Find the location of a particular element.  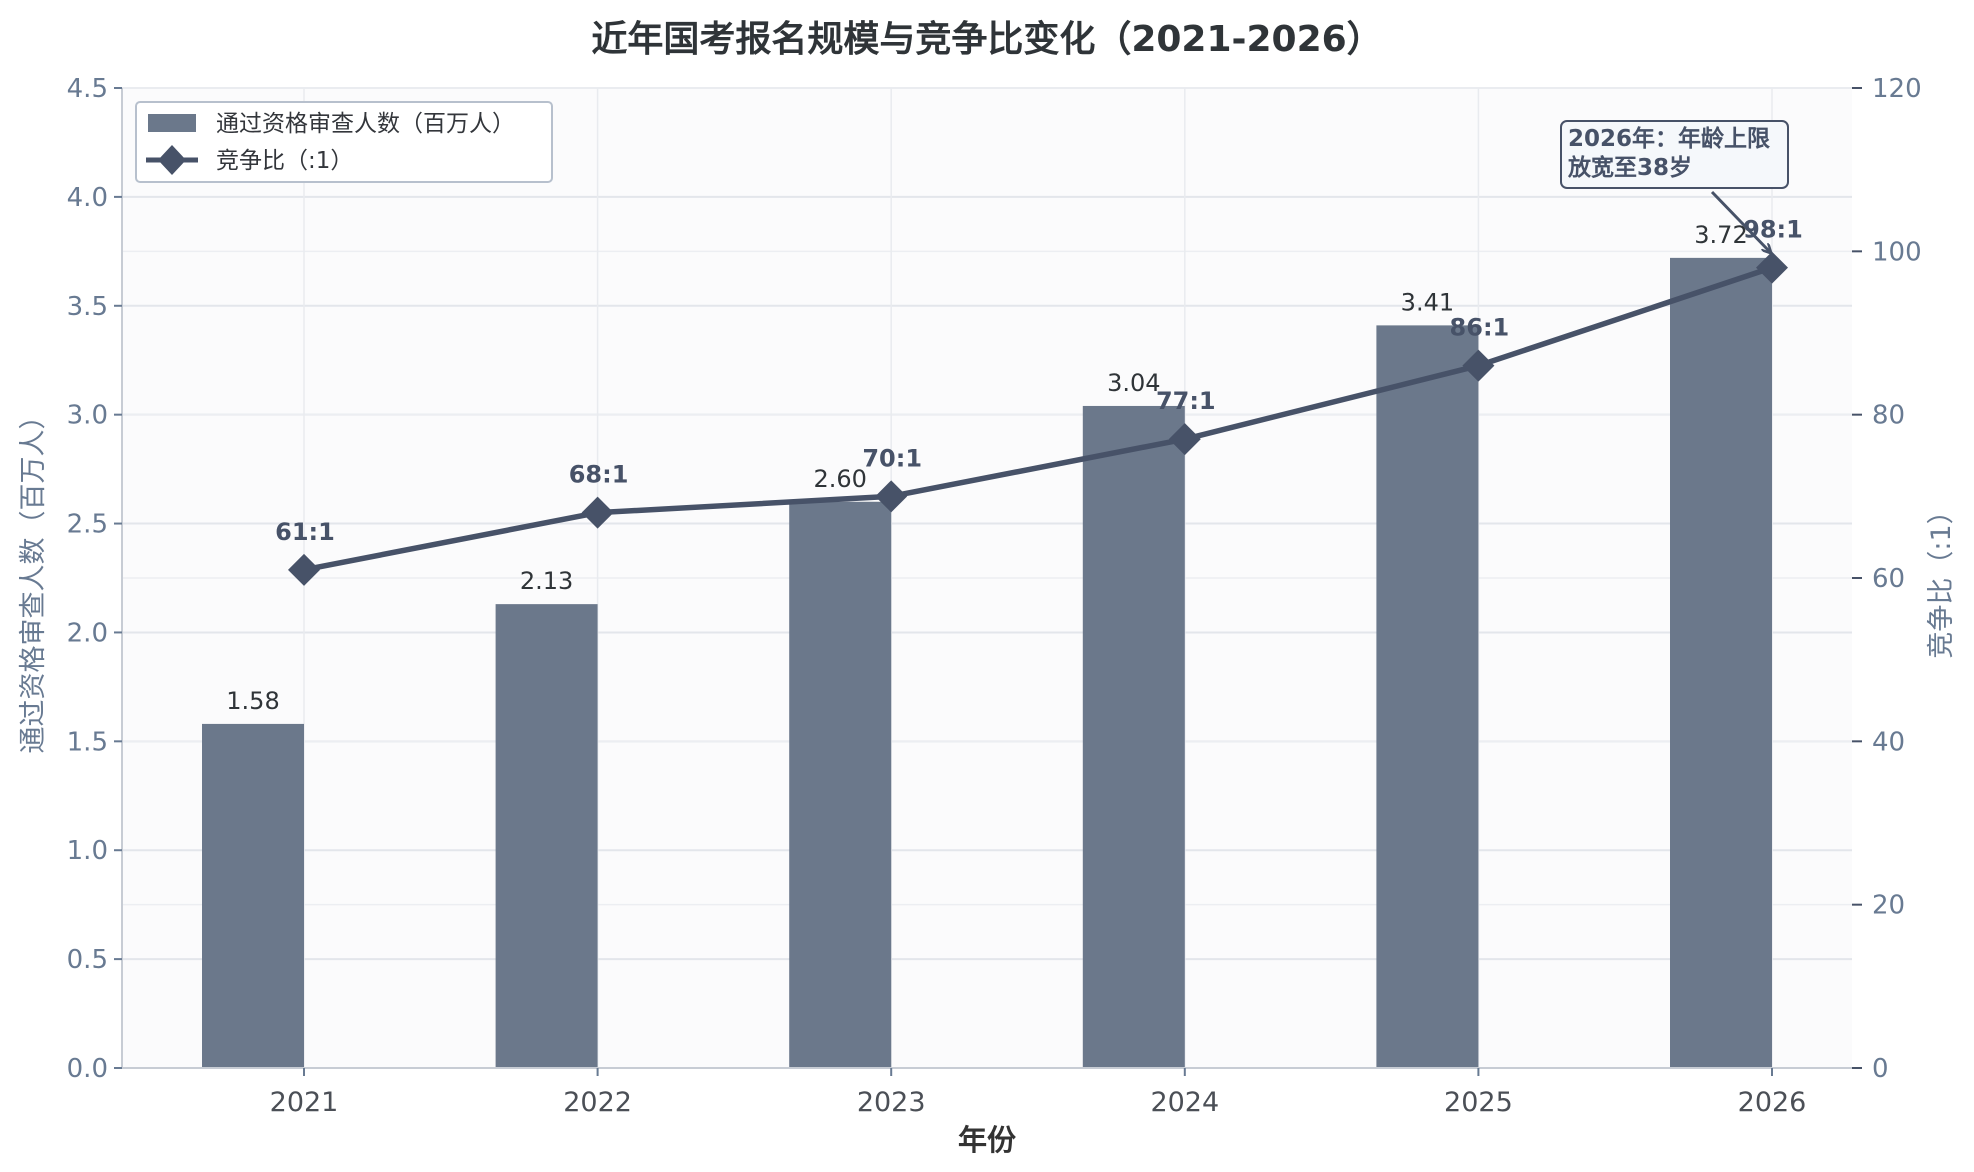

bar-value-label: 3.41 is located at coordinates (1427, 302).